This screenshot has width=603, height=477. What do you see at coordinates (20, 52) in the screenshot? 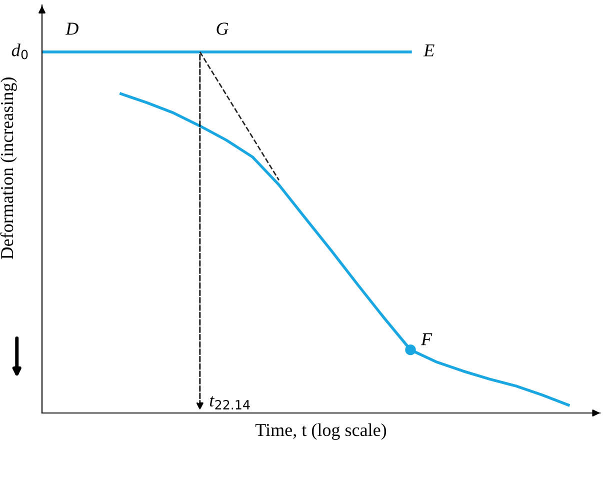
I see `text: d$_{0}$` at bounding box center [20, 52].